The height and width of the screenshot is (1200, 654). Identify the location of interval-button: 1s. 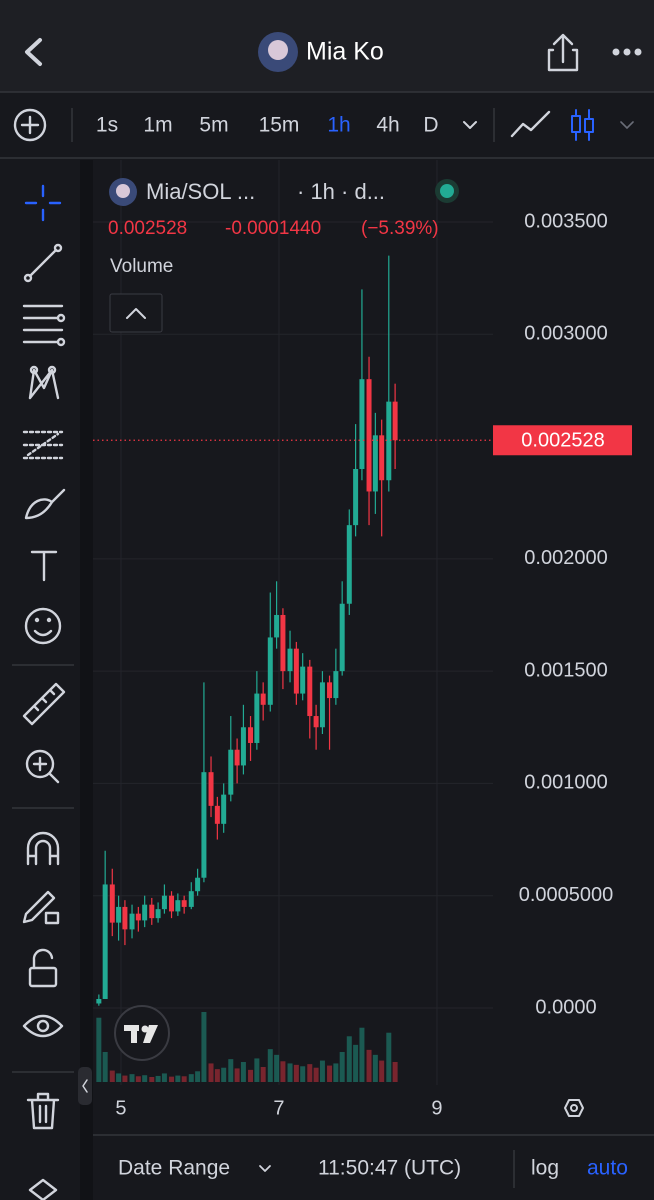
(107, 125).